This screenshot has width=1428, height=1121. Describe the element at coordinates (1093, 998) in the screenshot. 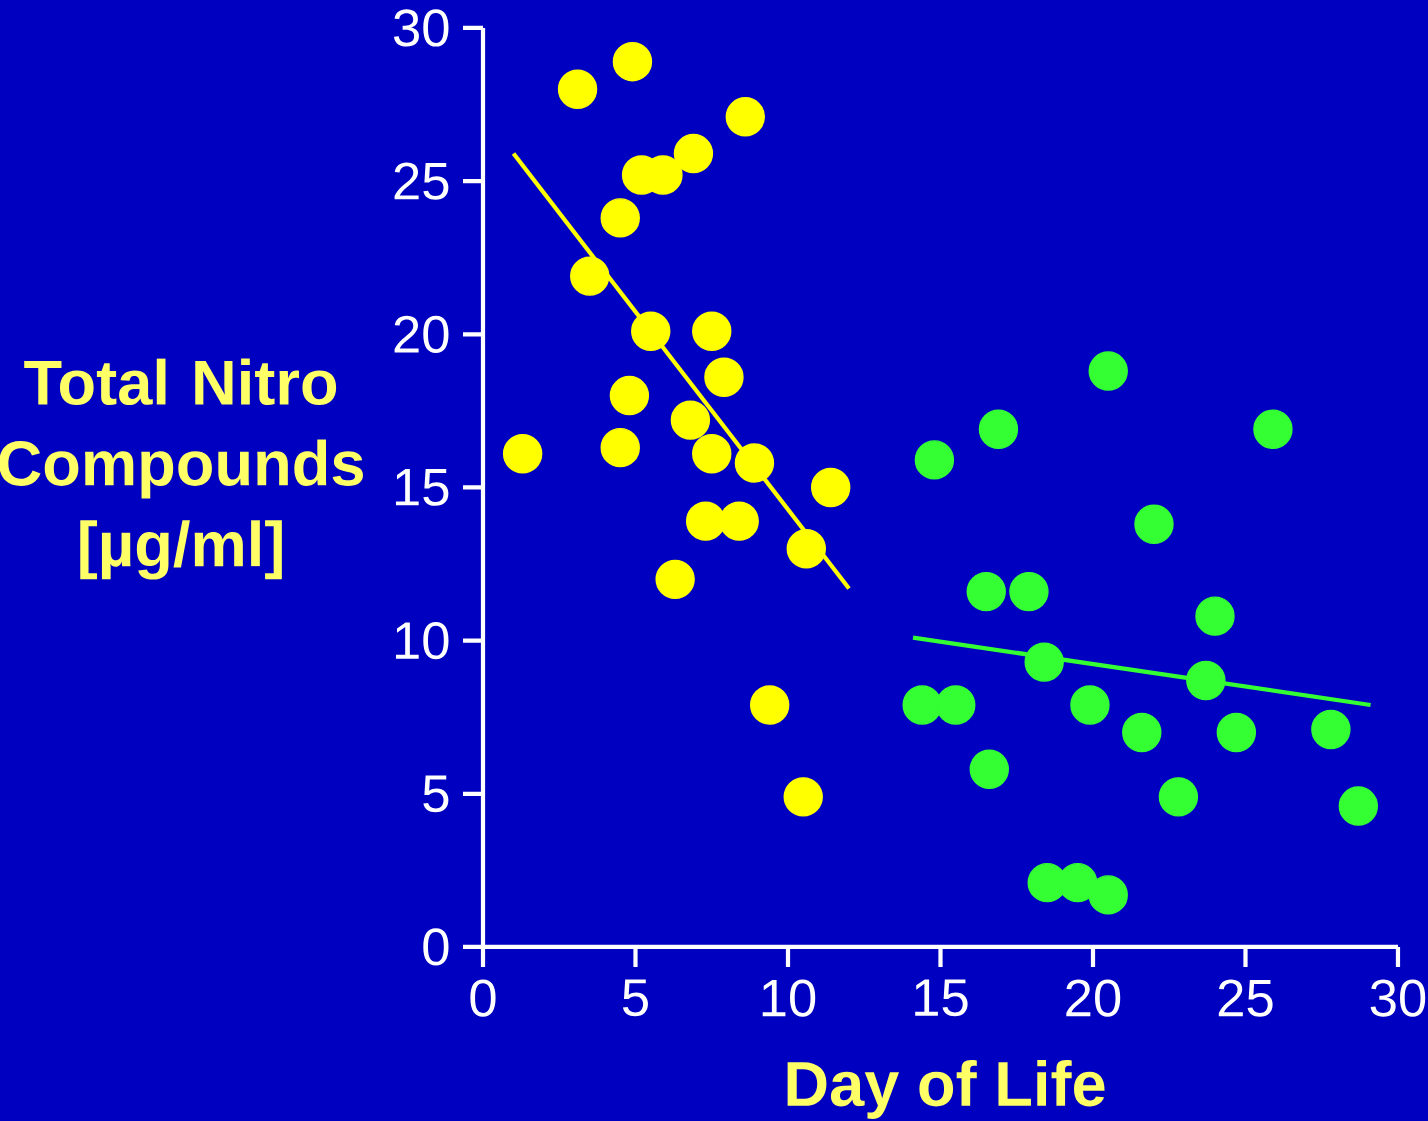

I see `x-tick-label: 20` at that location.